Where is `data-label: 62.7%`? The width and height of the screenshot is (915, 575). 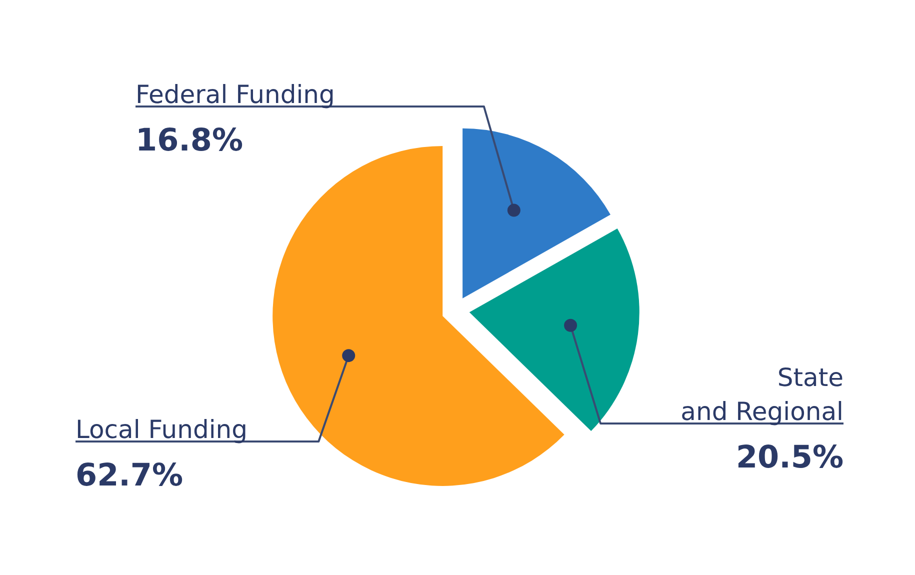 data-label: 62.7% is located at coordinates (130, 476).